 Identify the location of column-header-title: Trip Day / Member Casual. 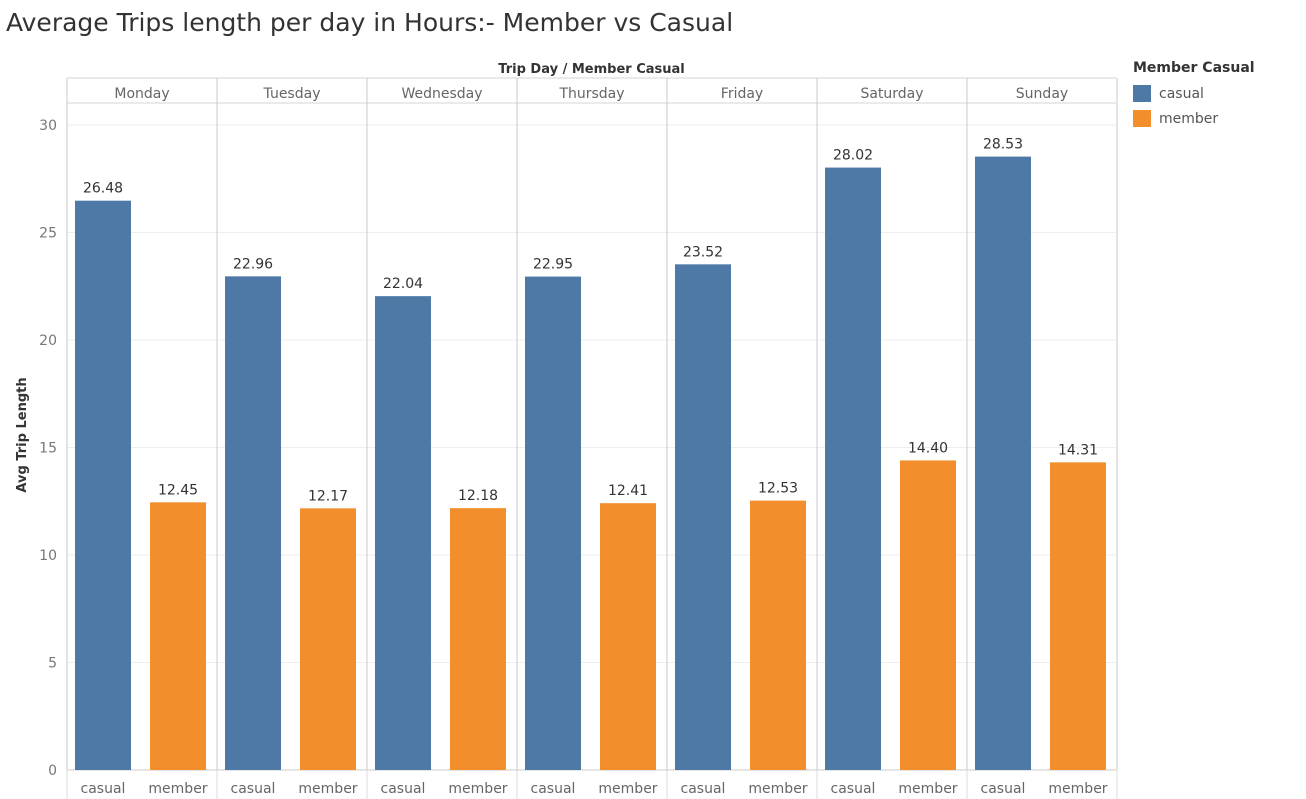
(591, 69).